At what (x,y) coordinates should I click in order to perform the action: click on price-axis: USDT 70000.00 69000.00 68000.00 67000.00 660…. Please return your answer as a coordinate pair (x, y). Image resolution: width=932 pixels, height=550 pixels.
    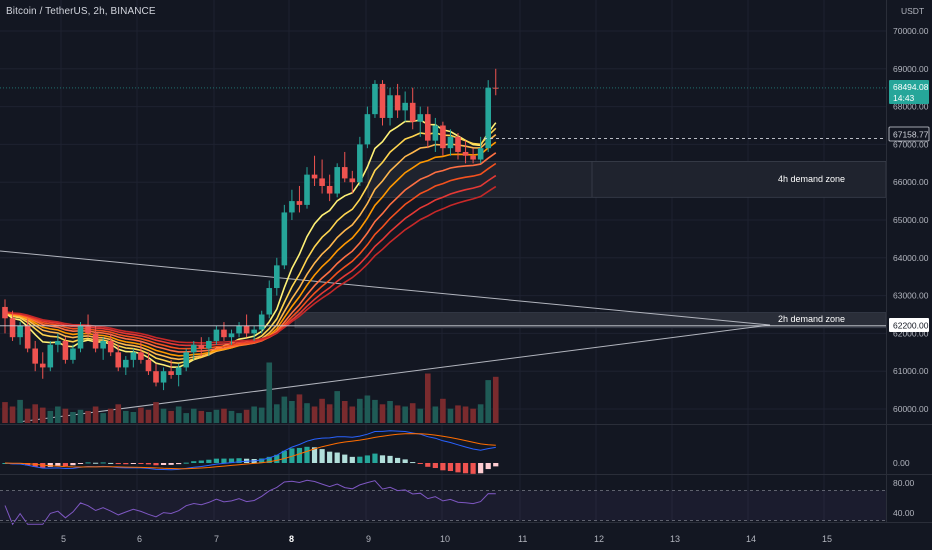
    Looking at the image, I should click on (909, 210).